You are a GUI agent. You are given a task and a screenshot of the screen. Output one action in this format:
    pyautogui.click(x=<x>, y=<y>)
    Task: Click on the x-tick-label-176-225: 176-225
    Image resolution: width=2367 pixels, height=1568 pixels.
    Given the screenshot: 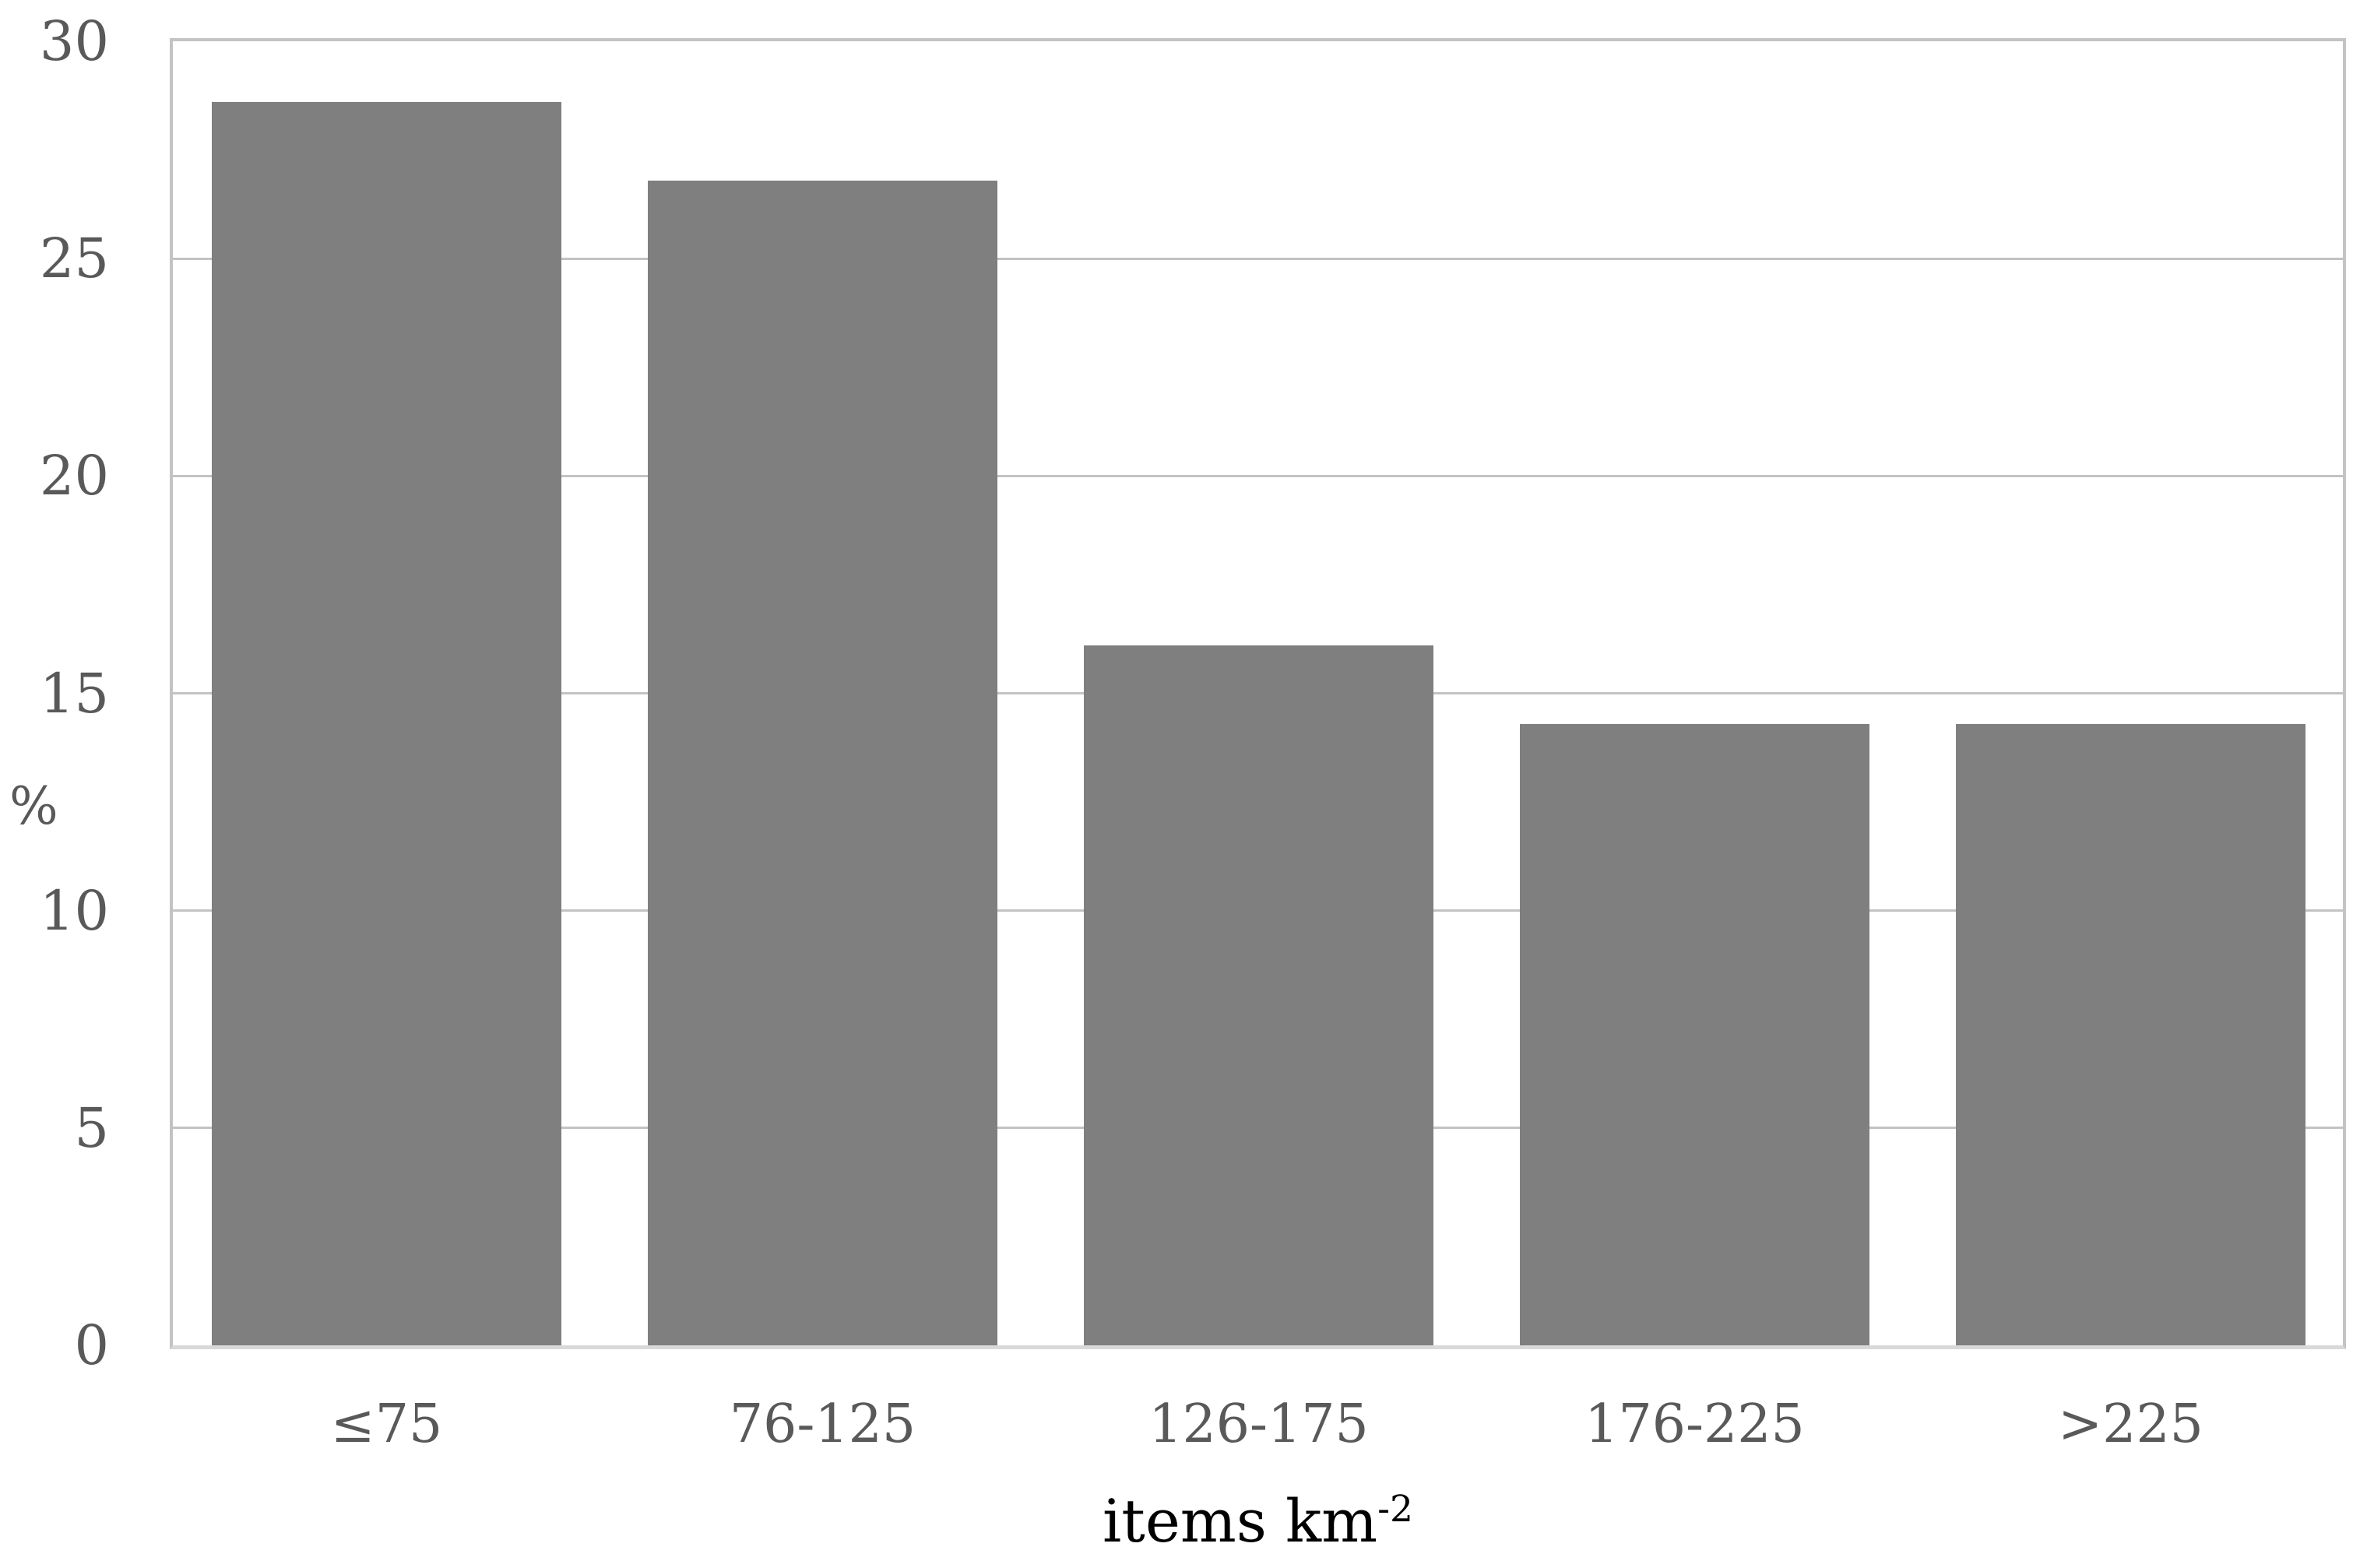 What is the action you would take?
    pyautogui.click(x=1695, y=1424)
    